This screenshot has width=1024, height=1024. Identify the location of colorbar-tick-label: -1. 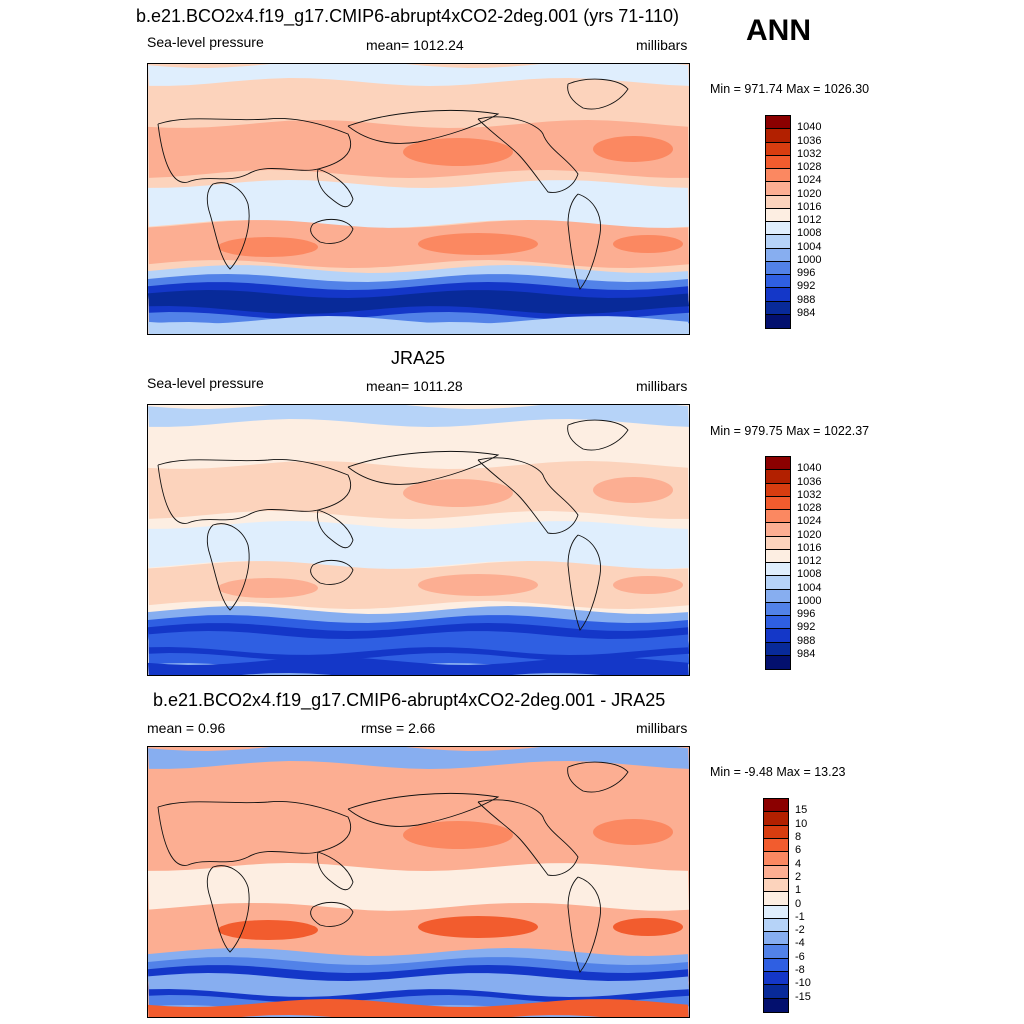
(800, 916).